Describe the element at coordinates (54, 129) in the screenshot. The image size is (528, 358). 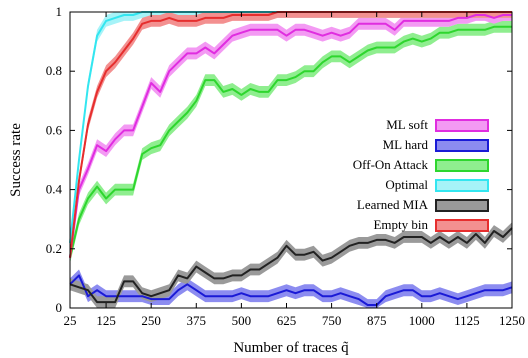
I see `y-tick-label: 0.6` at that location.